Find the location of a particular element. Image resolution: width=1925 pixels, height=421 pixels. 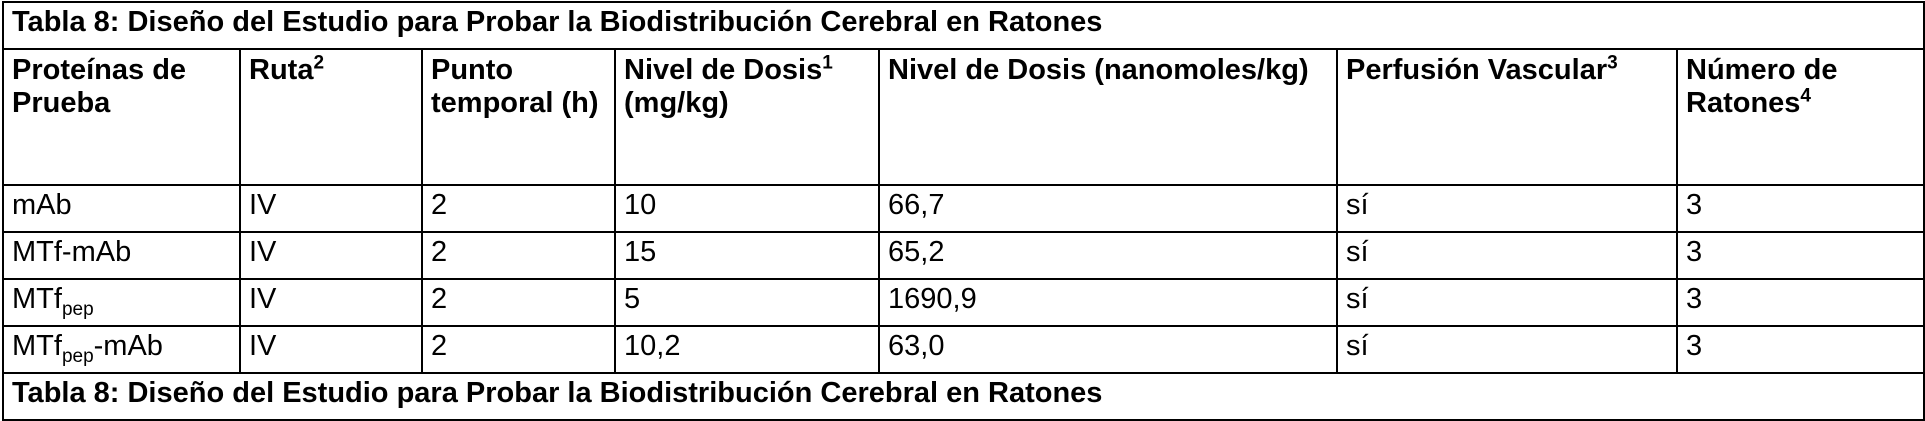

cell-text: mAb is located at coordinates (42, 205).